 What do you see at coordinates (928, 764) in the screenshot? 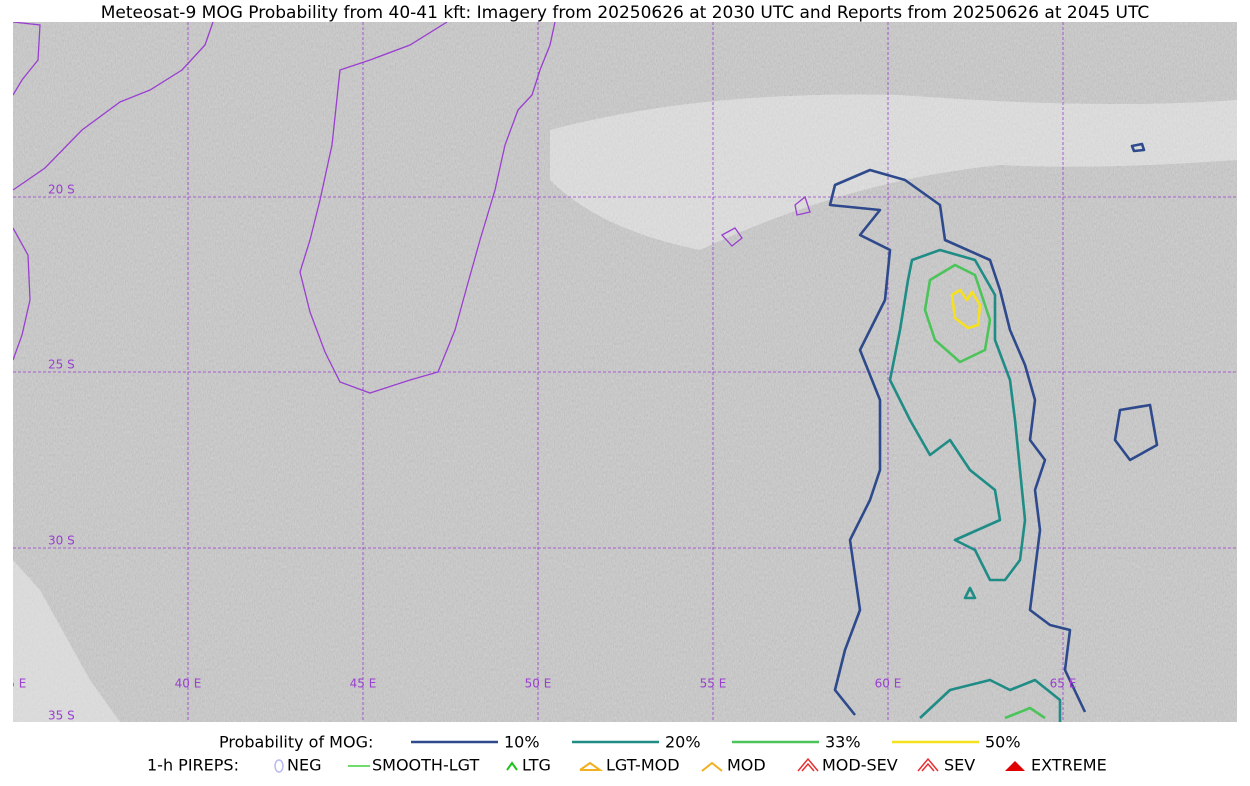
I see `icon-sev` at bounding box center [928, 764].